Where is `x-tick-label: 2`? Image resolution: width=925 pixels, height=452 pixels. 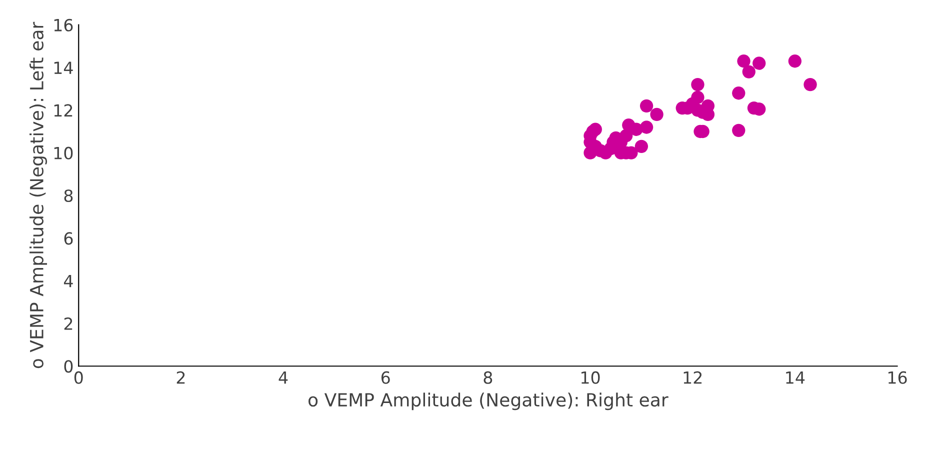
x-tick-label: 2 is located at coordinates (180, 377).